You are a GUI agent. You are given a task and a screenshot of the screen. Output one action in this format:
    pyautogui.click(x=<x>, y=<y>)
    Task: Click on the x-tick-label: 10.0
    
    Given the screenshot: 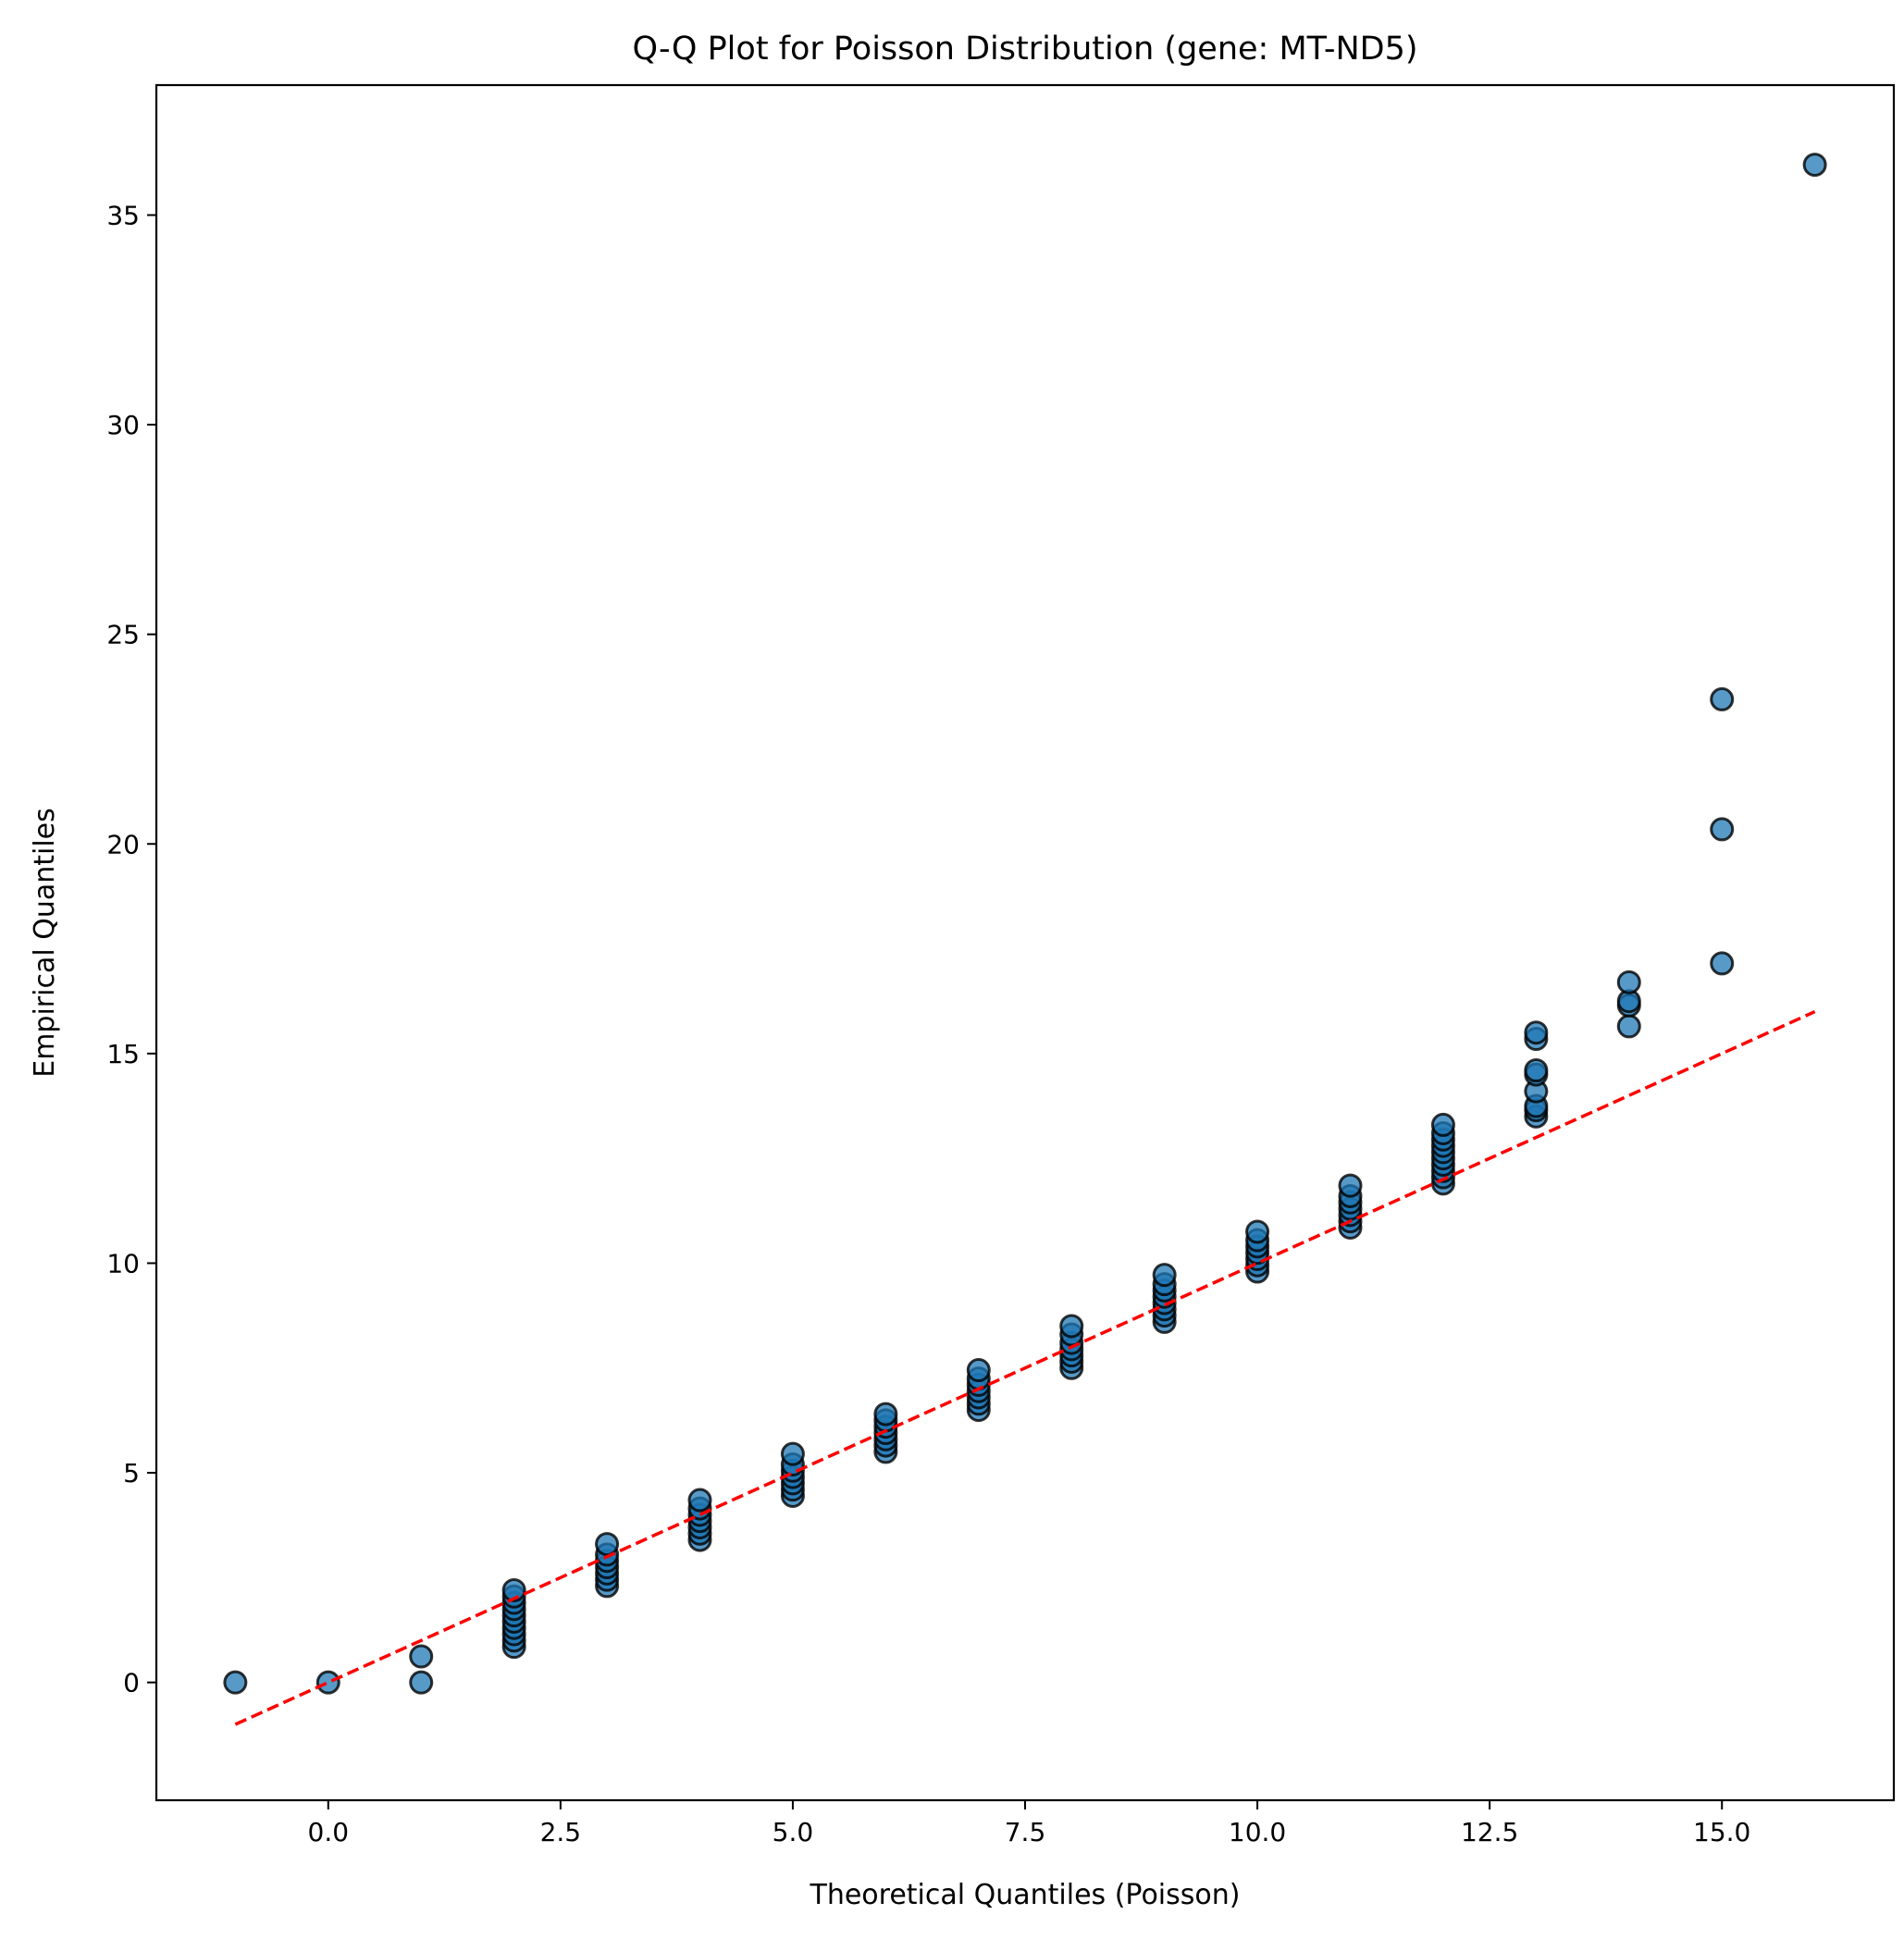 What is the action you would take?
    pyautogui.click(x=1257, y=1832)
    